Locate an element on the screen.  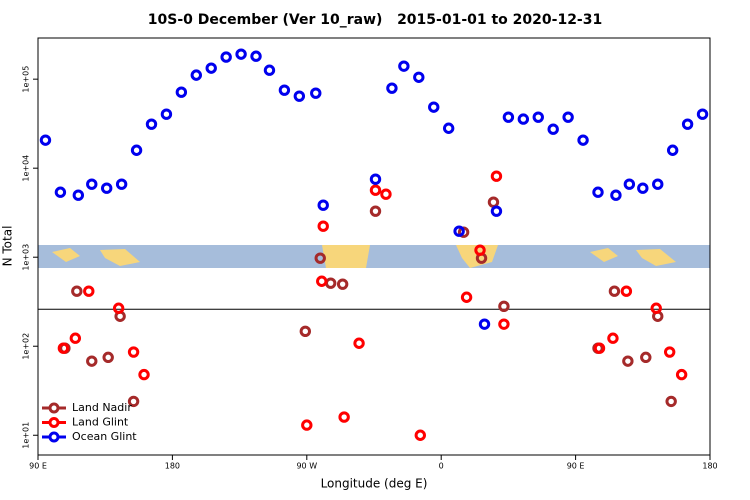
legend-label: Land Glint is located at coordinates (100, 422).